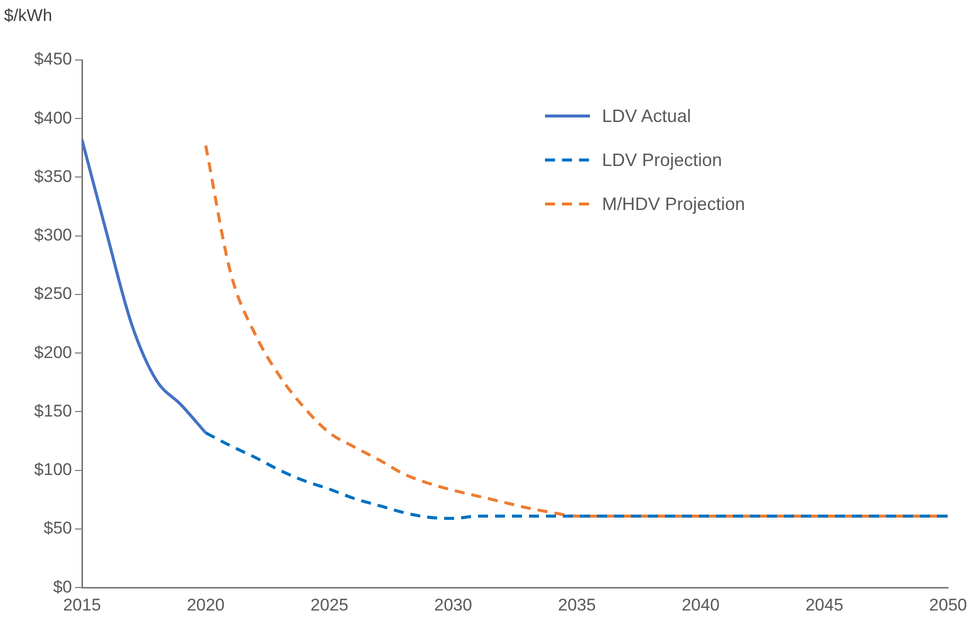 This screenshot has height=624, width=975. I want to click on y-tick-label: $150, so click(53, 410).